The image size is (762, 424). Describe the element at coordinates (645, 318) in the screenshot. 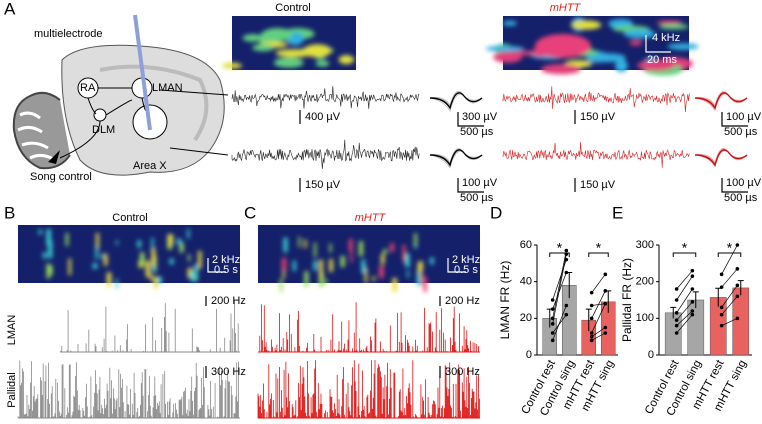

I see `y-tick-label: 100` at that location.